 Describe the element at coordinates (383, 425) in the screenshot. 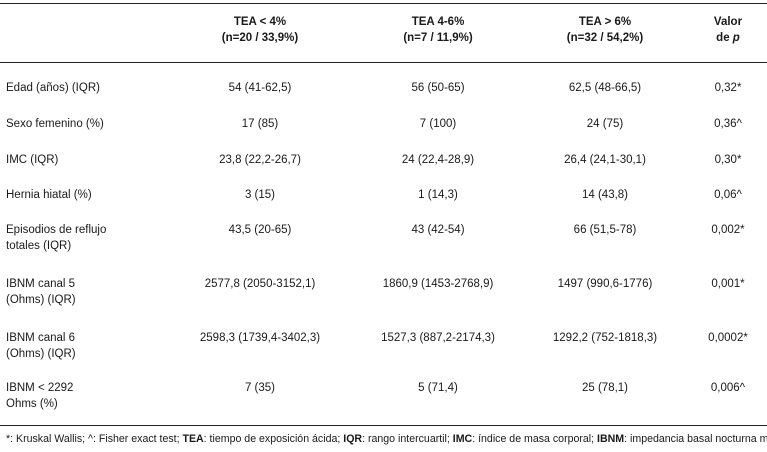

I see `bottom-rule` at that location.